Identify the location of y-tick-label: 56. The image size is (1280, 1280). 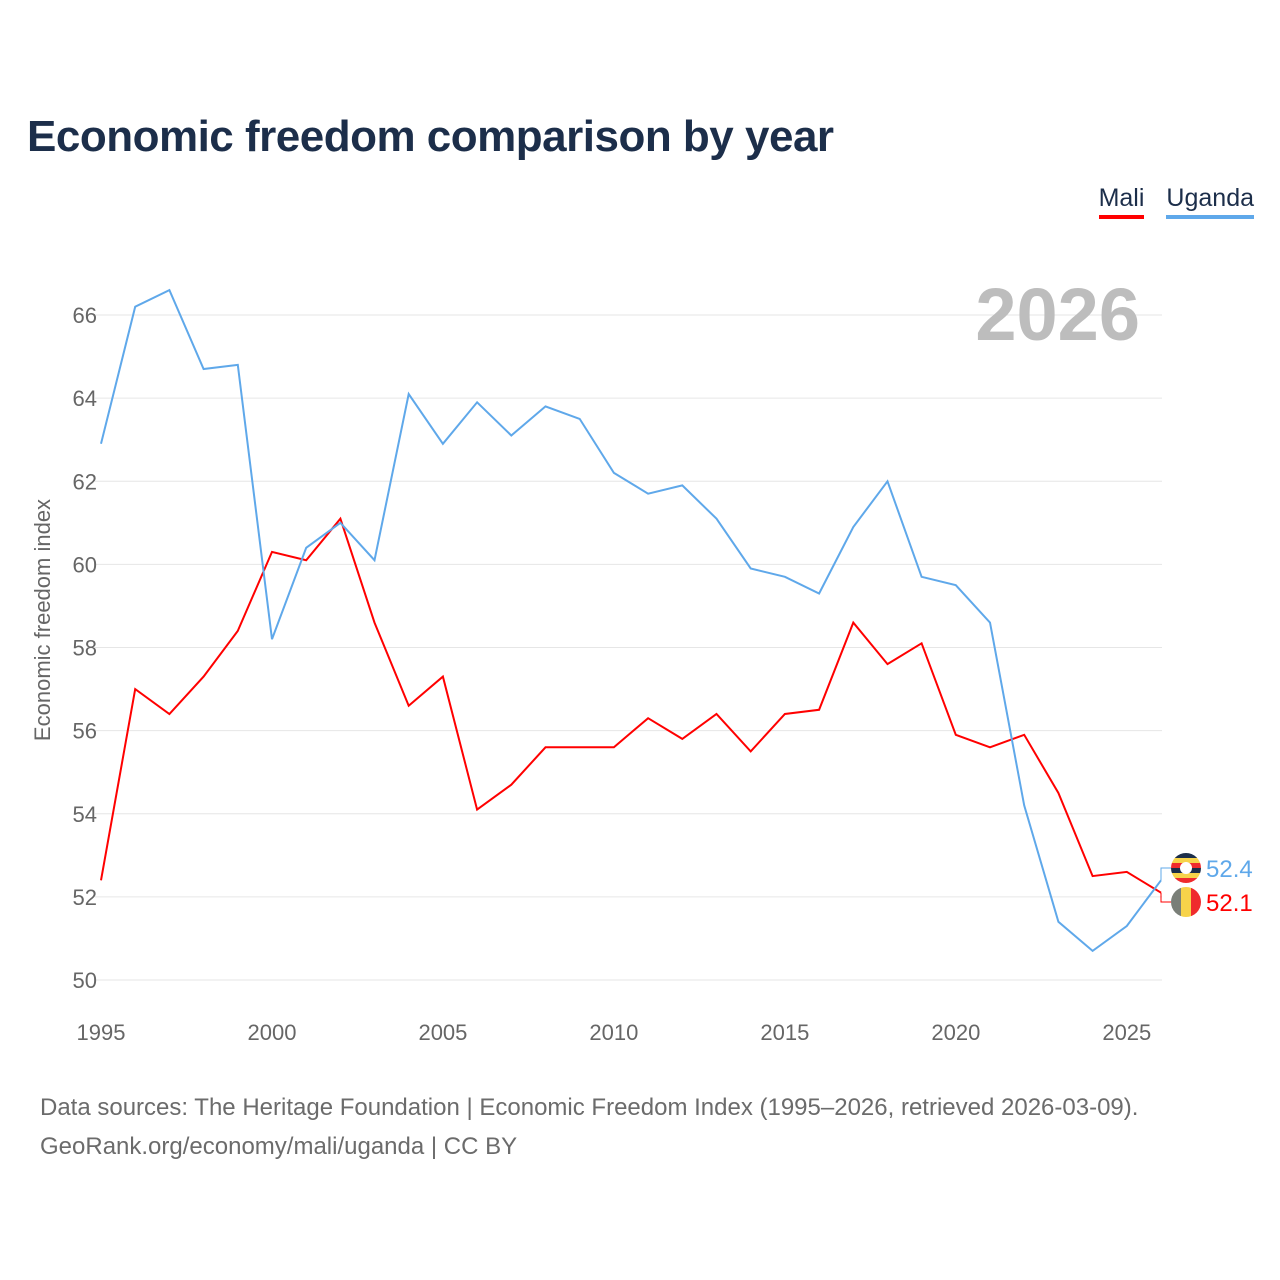
(85, 731).